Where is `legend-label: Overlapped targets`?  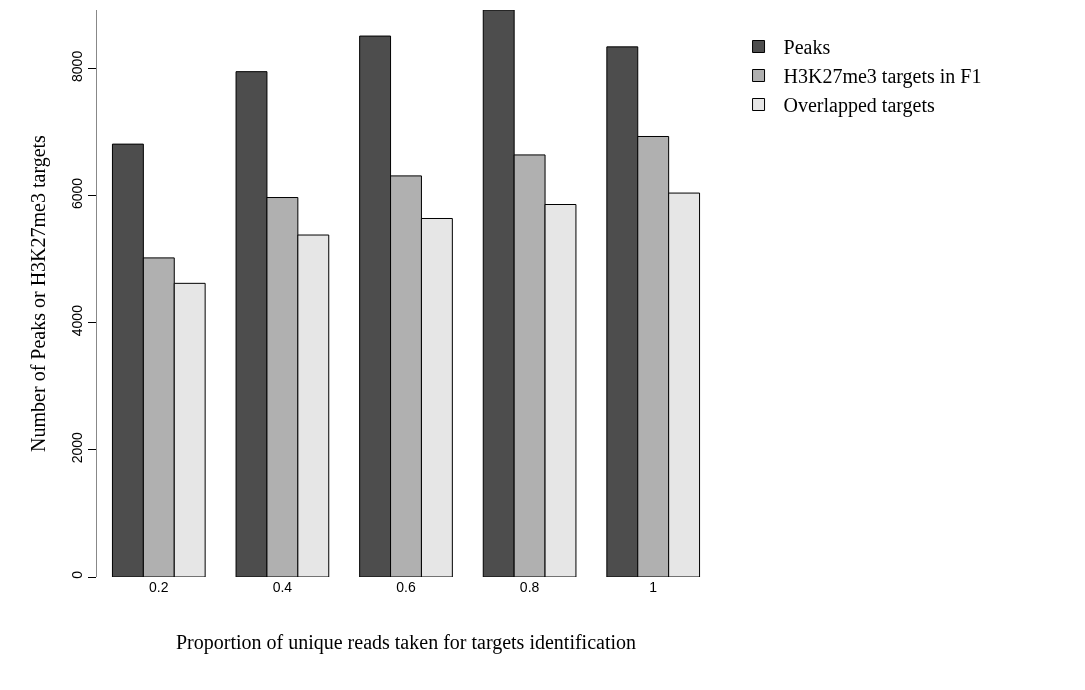
legend-label: Overlapped targets is located at coordinates (859, 106).